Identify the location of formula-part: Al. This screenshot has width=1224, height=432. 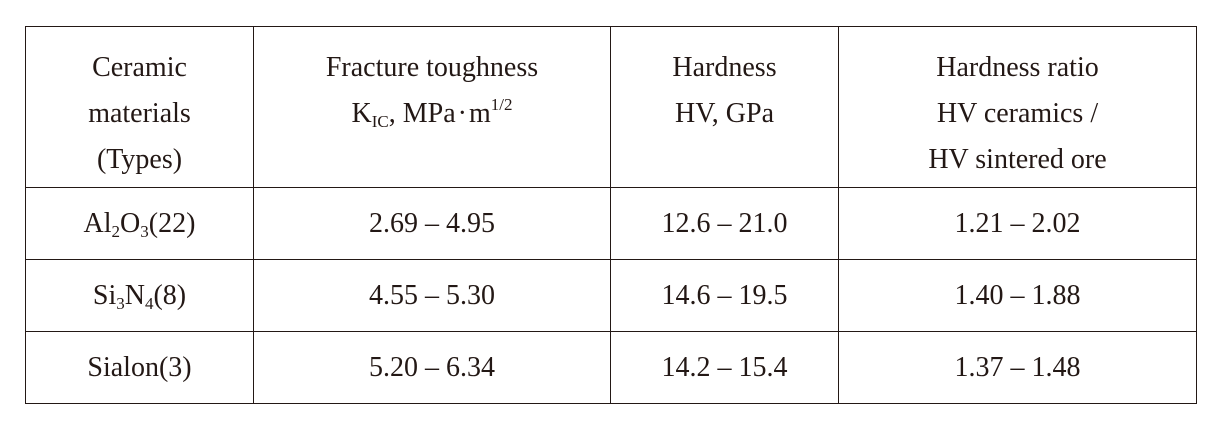
(97, 223).